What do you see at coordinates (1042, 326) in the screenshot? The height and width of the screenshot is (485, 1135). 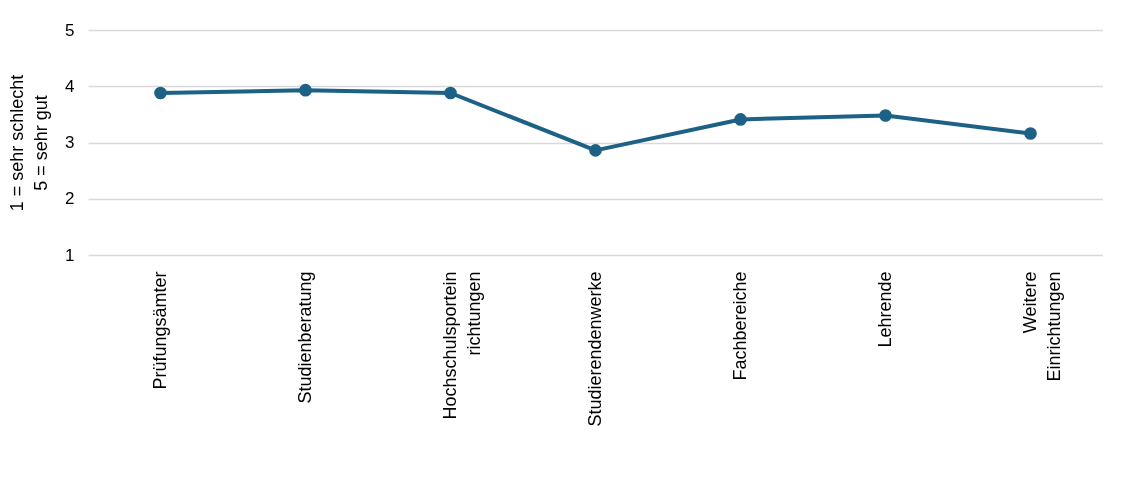 I see `x-tick-label: Weitere Einrichtungen` at bounding box center [1042, 326].